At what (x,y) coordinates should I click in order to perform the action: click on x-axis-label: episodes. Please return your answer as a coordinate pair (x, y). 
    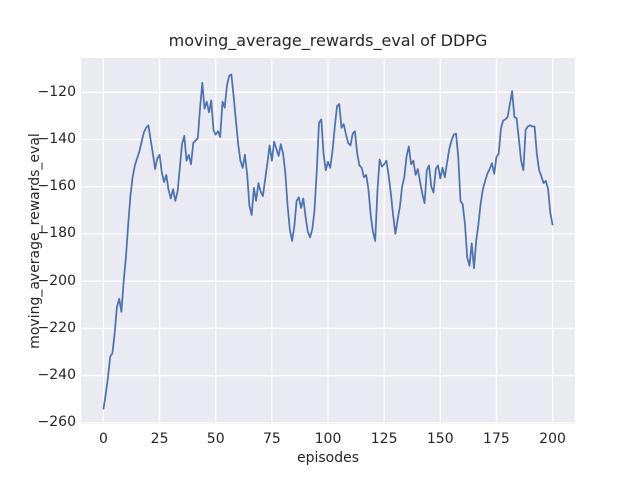
    Looking at the image, I should click on (328, 458).